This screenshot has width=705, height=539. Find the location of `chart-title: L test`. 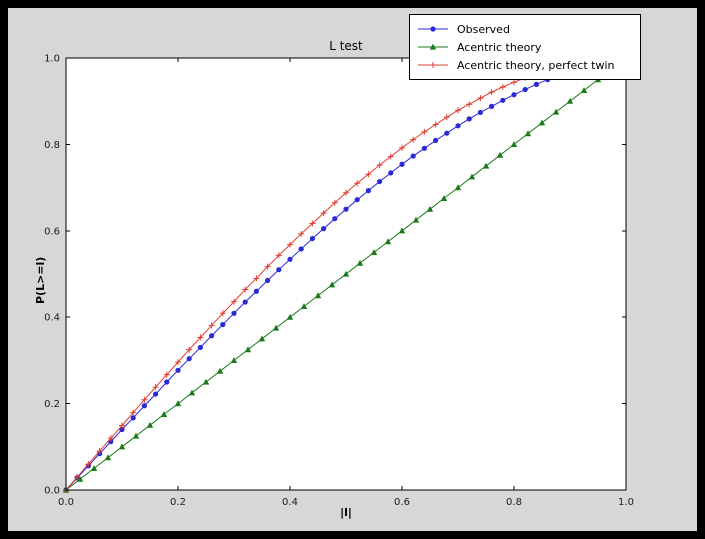

chart-title: L test is located at coordinates (346, 46).